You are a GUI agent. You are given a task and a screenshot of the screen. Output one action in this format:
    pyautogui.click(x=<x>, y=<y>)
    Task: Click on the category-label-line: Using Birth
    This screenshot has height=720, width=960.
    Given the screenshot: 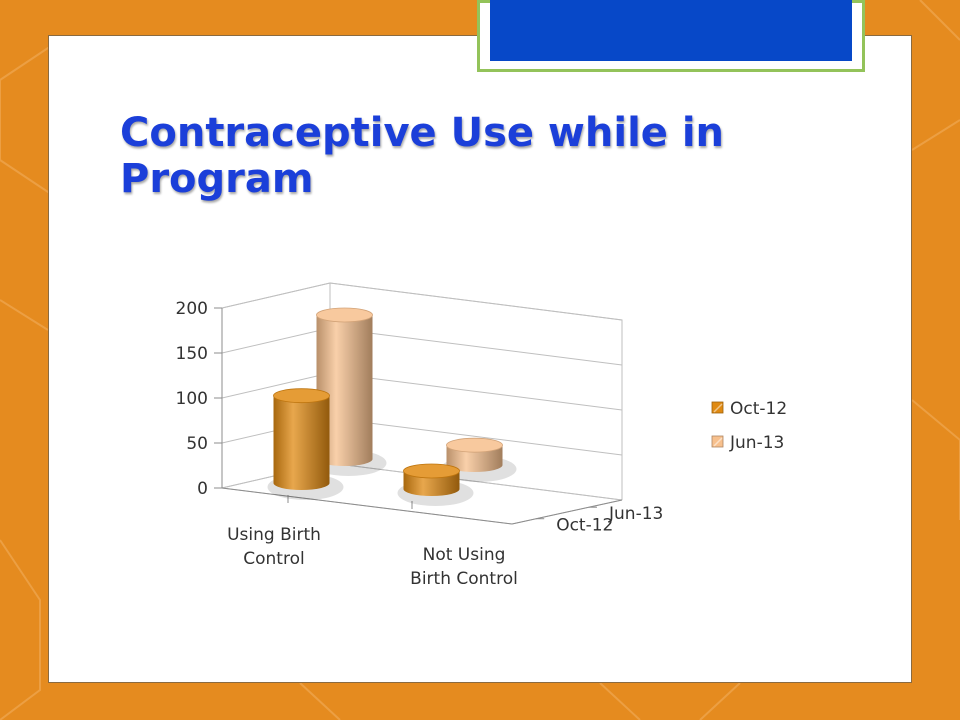 What is the action you would take?
    pyautogui.click(x=274, y=535)
    